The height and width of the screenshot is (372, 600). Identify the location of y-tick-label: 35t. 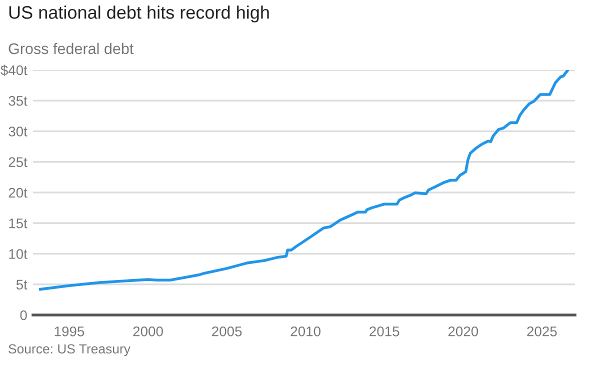
(18, 101).